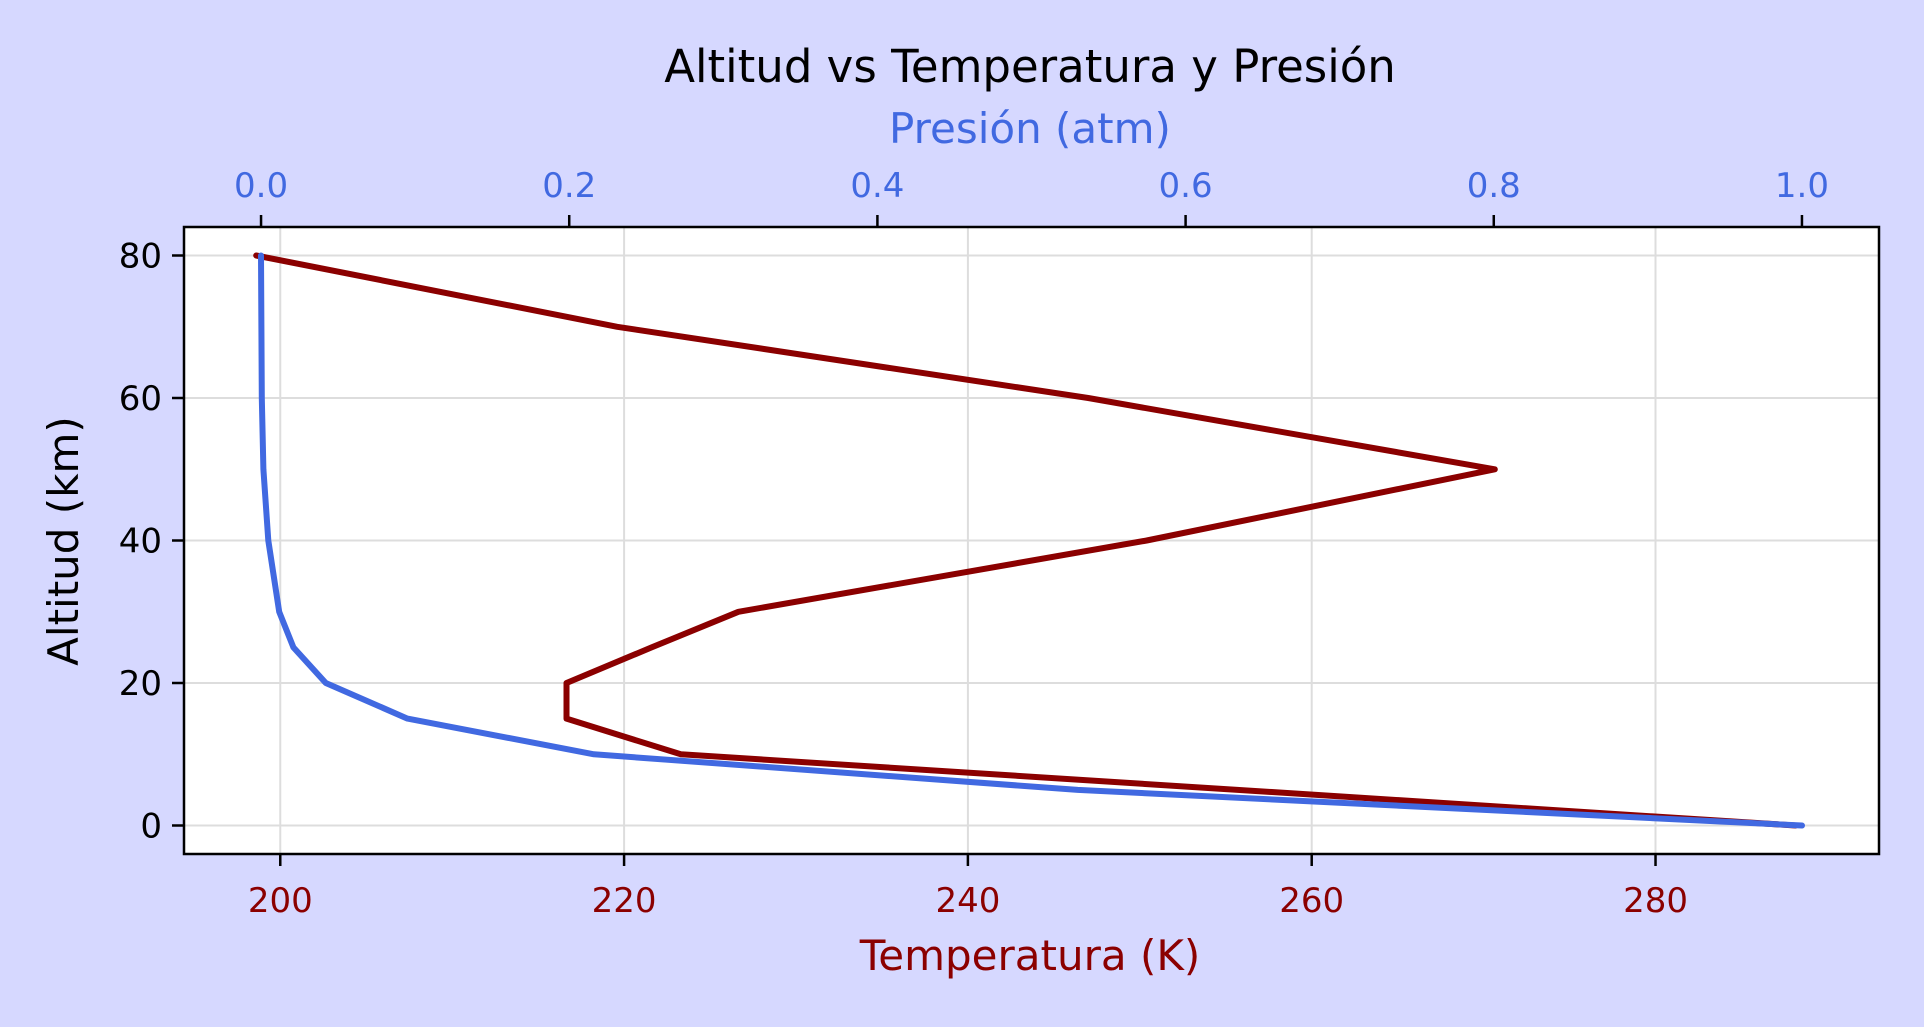 This screenshot has height=1027, width=1924. I want to click on y-tick-label: 0, so click(151, 827).